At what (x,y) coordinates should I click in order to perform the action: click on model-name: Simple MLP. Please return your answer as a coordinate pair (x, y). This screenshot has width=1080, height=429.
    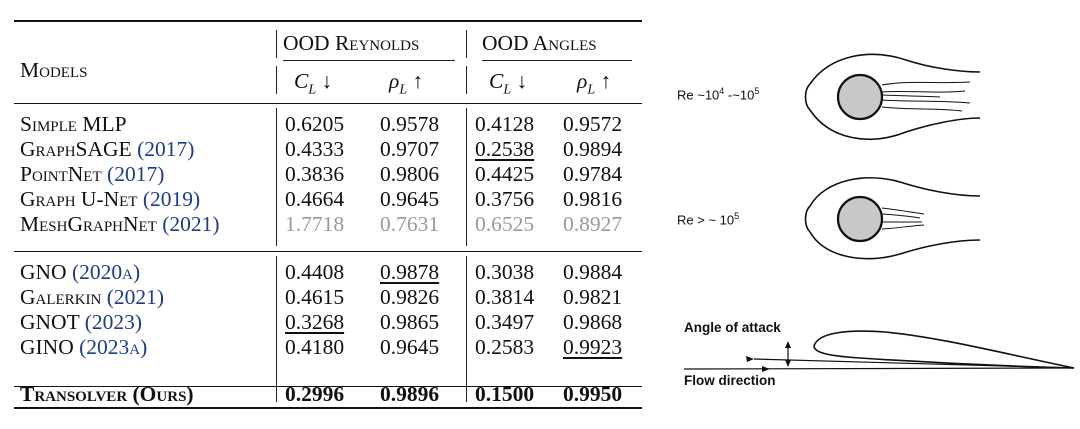
    Looking at the image, I should click on (73, 124).